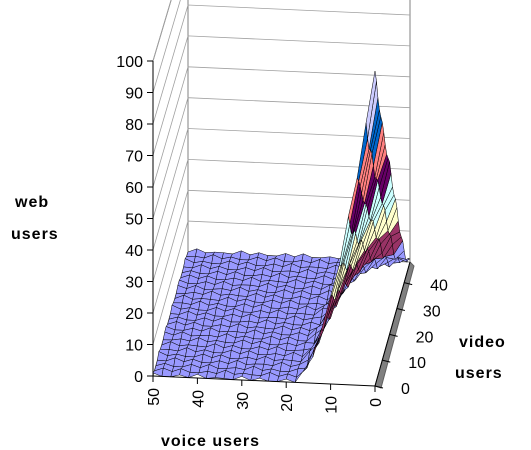 The height and width of the screenshot is (450, 531). Describe the element at coordinates (432, 312) in the screenshot. I see `video-users-tick-label: 30` at that location.